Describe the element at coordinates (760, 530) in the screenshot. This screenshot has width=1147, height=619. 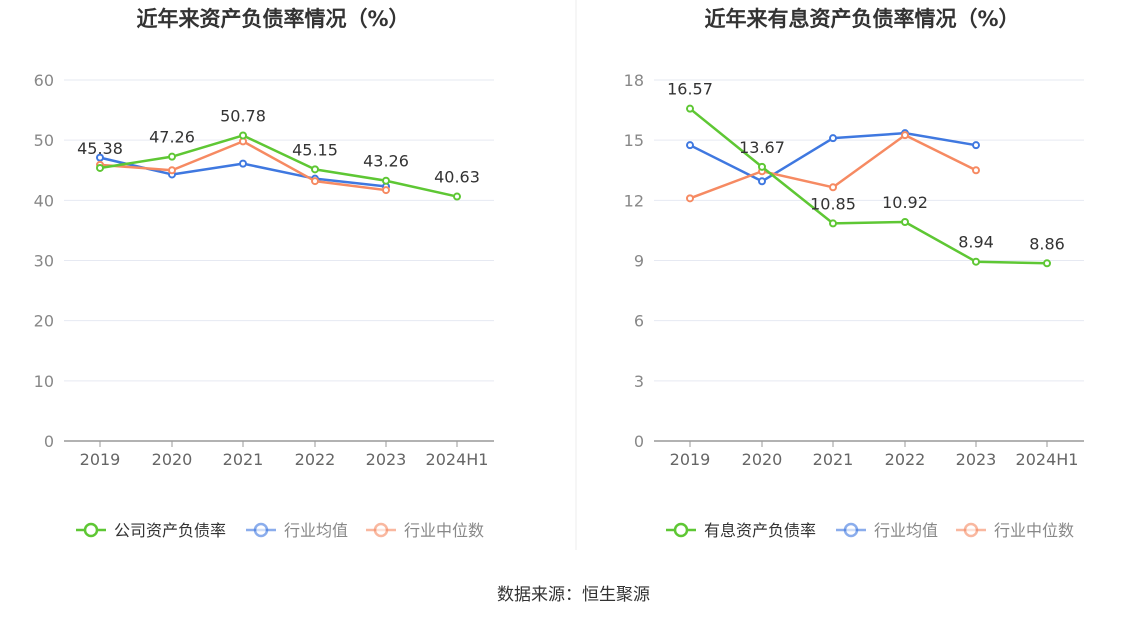
I see `legend-label: 有息资产负债率` at that location.